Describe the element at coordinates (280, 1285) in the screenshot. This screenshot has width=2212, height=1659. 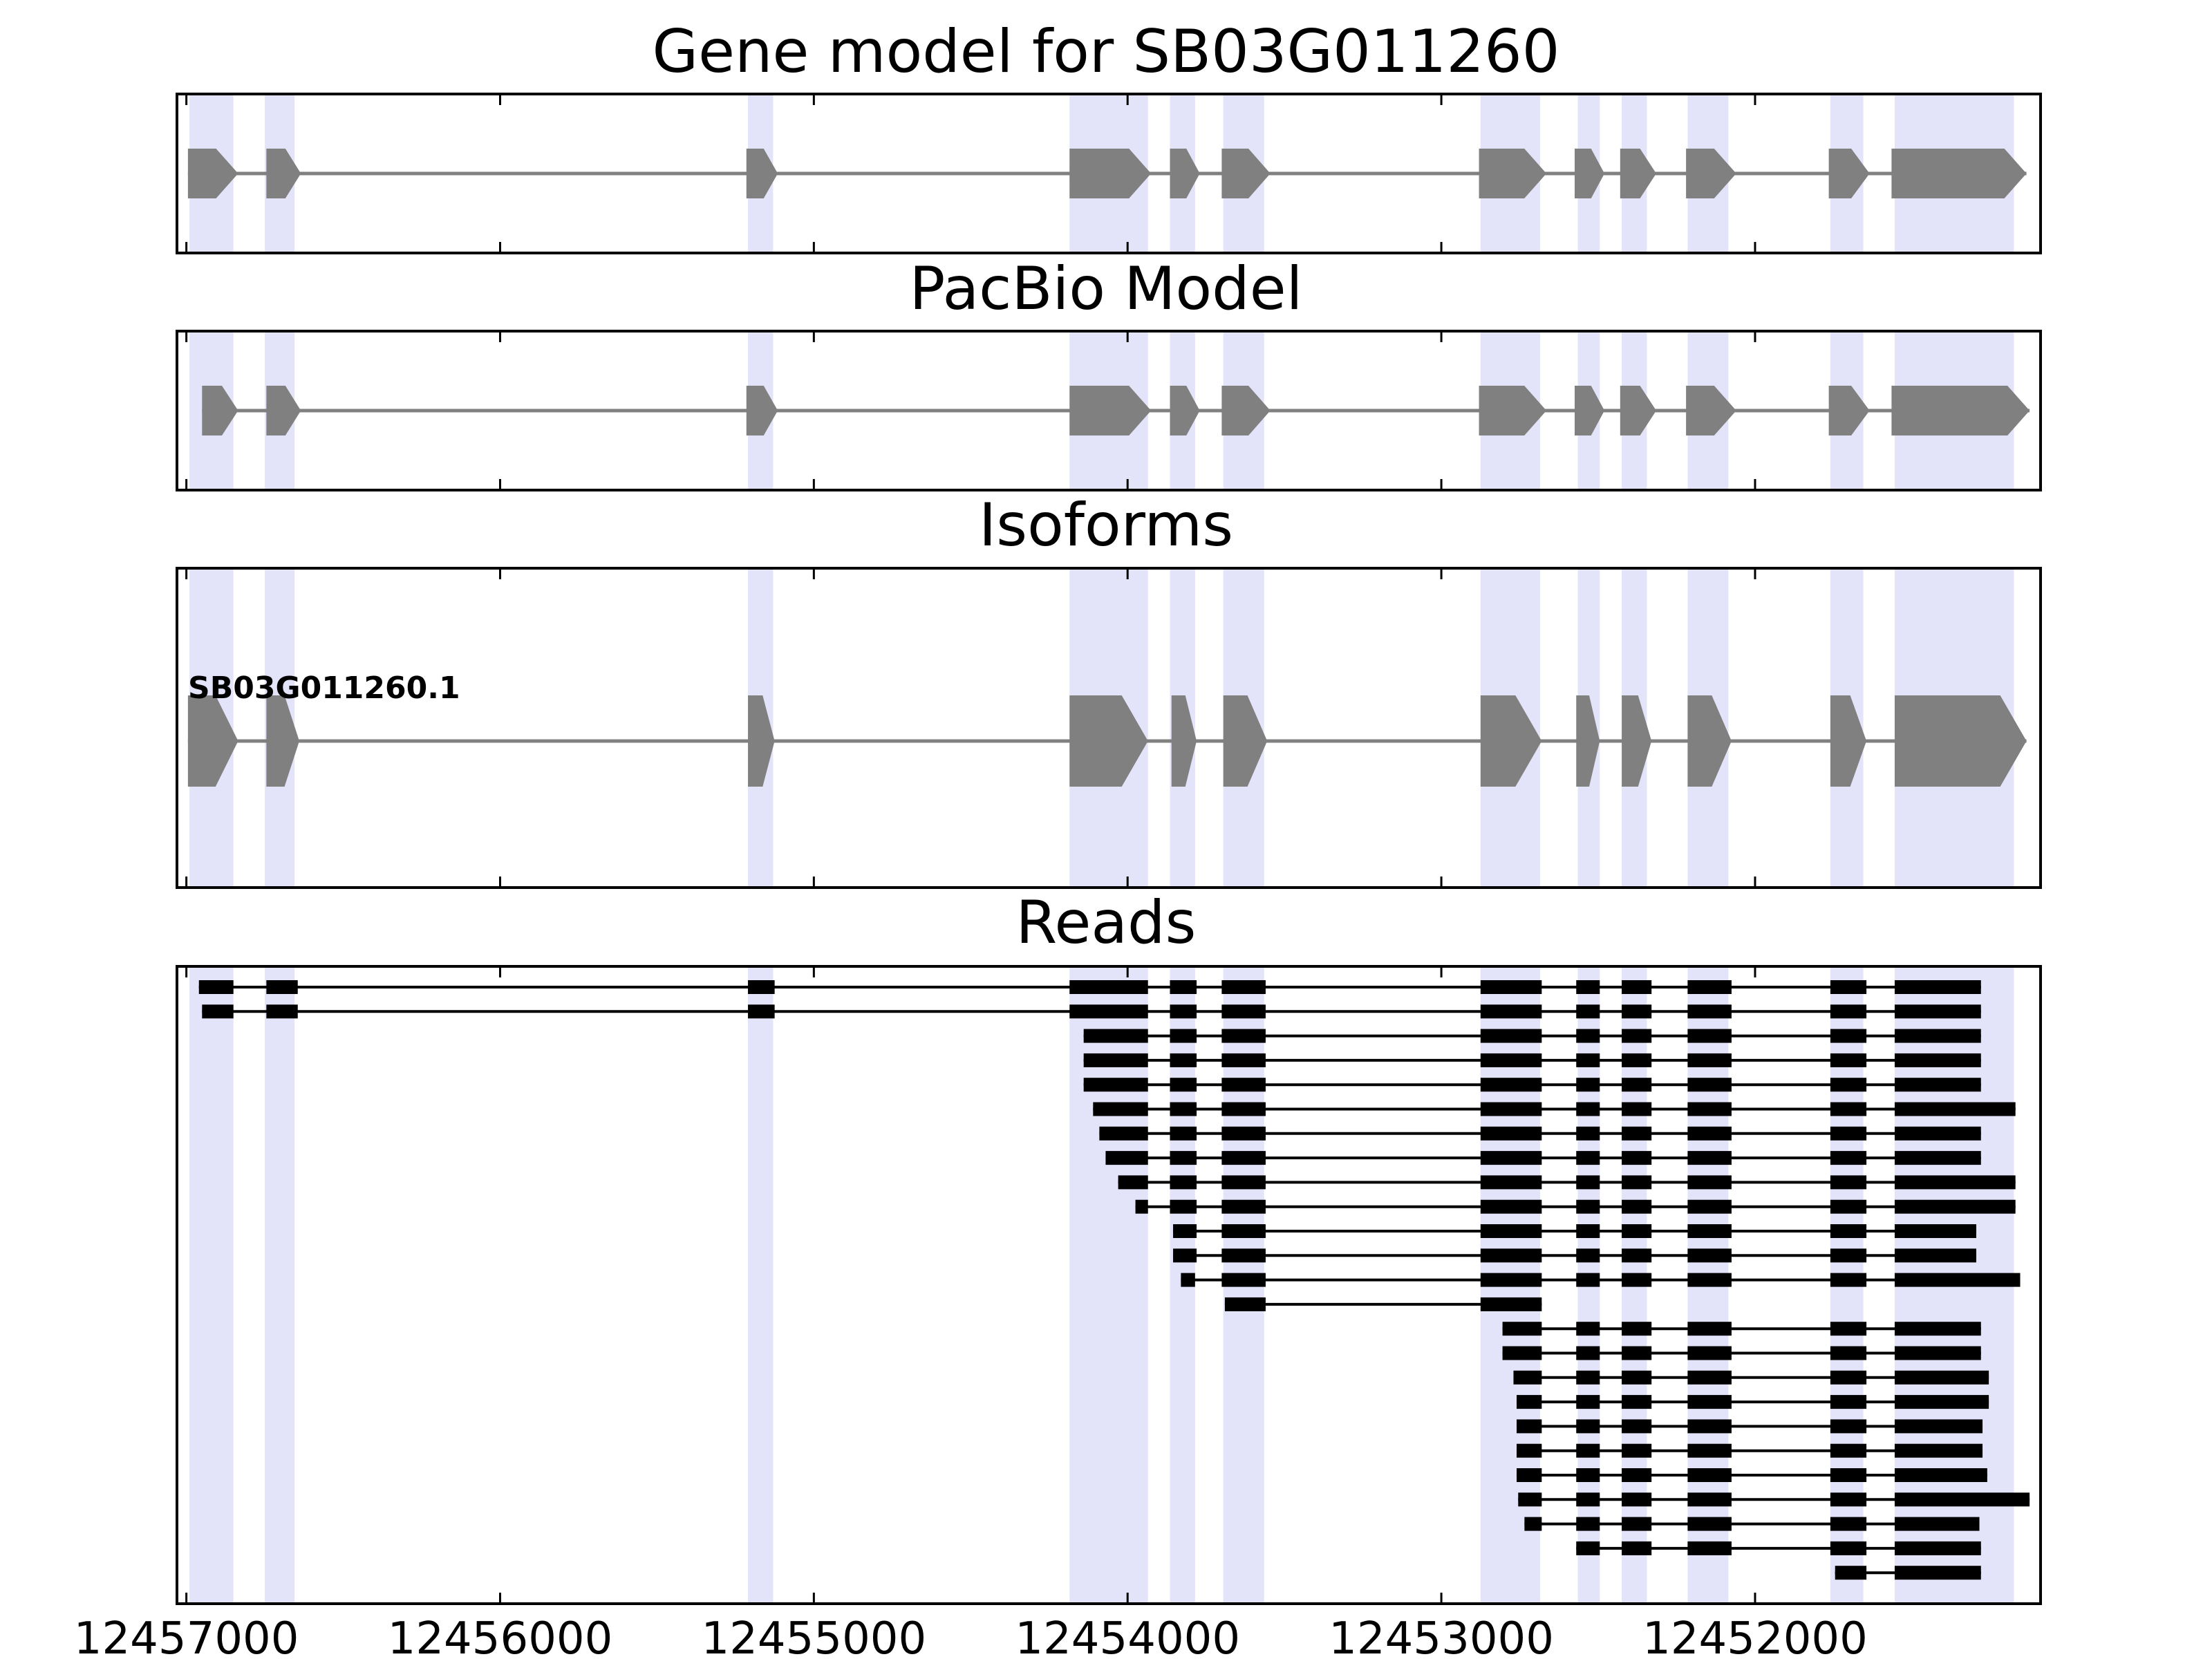
I see `highlight-band` at that location.